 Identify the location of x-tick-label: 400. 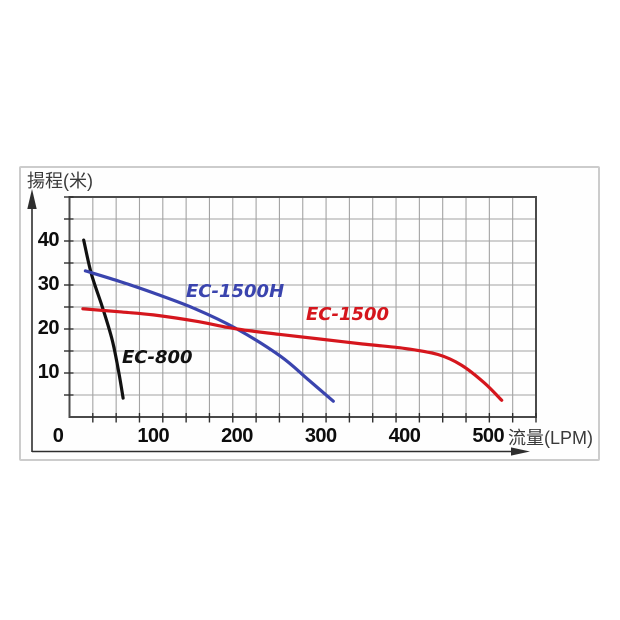
(404, 436).